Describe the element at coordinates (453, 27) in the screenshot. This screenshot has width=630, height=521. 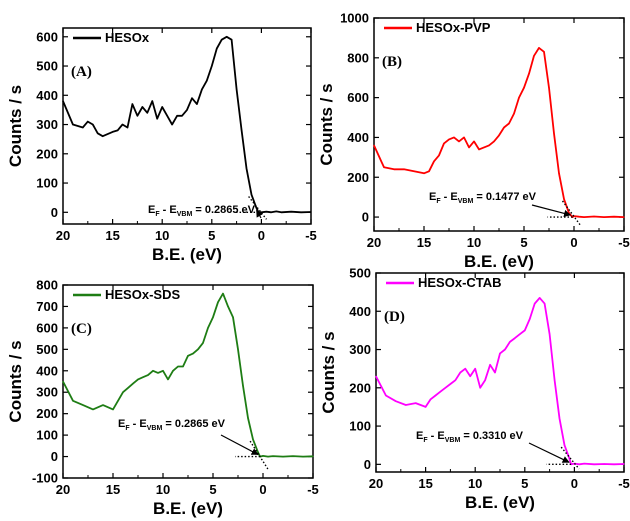
I see `legend-label: HESOx-PVP` at that location.